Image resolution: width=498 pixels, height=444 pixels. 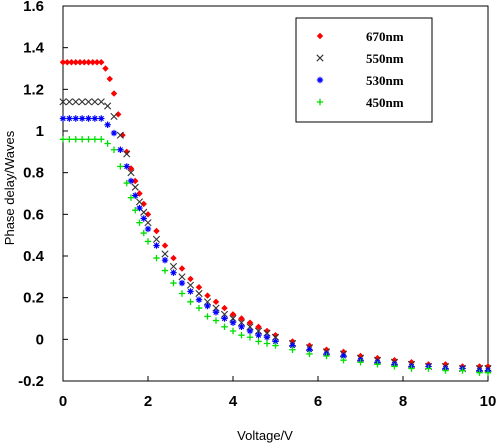 I want to click on legend-label: 670nm, so click(x=385, y=36).